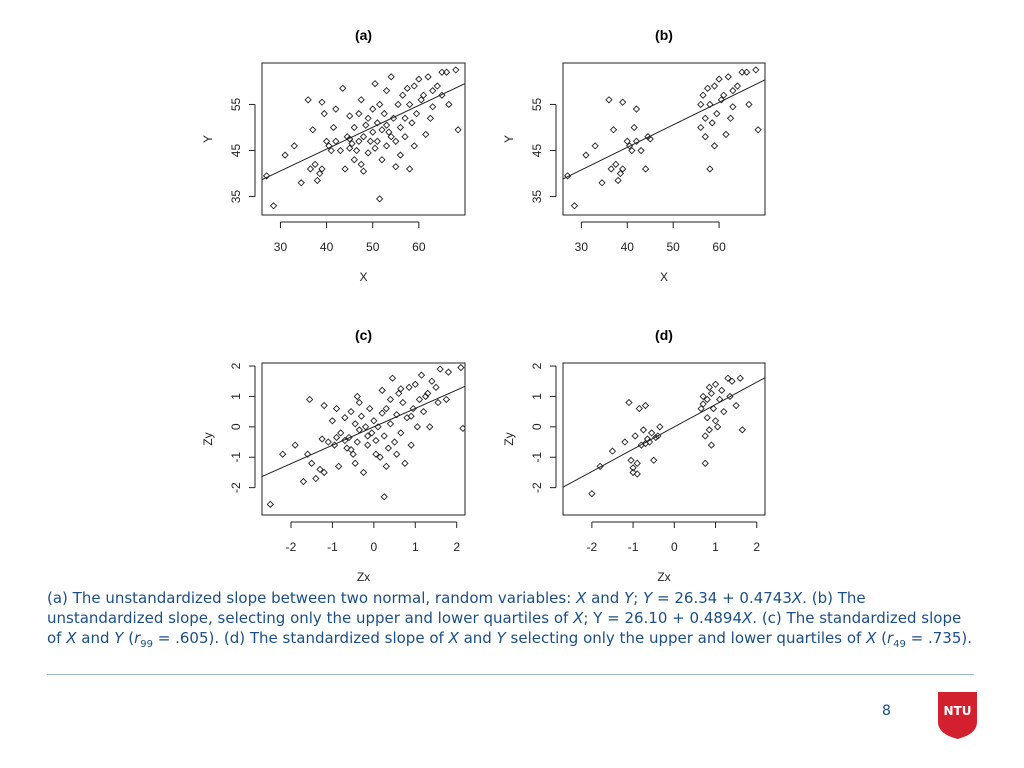 This screenshot has height=768, width=1024. I want to click on y-tick-label-c: 1, so click(236, 396).